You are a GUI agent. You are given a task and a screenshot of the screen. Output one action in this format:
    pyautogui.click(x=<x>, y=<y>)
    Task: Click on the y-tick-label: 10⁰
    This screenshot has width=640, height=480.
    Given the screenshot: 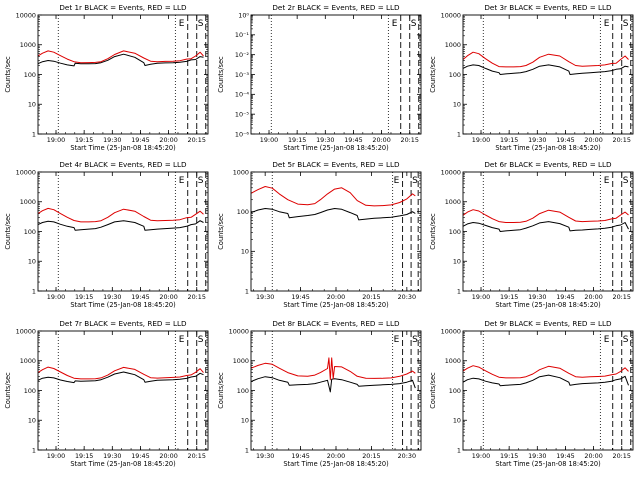 What is the action you would take?
    pyautogui.click(x=243, y=15)
    